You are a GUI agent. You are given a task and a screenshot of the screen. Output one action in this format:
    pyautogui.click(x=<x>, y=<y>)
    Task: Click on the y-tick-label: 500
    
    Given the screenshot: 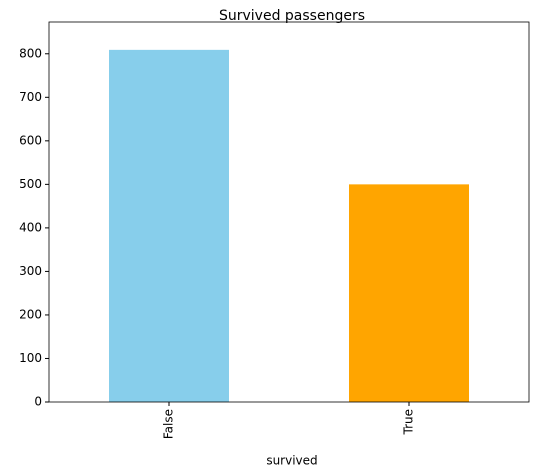 What is the action you would take?
    pyautogui.click(x=30, y=184)
    